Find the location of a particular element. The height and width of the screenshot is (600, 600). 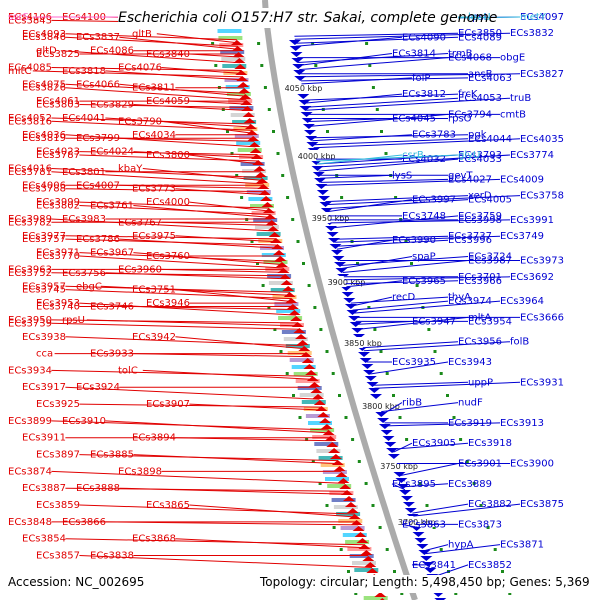

gene-label: ECs4016 is located at coordinates (30, 169).